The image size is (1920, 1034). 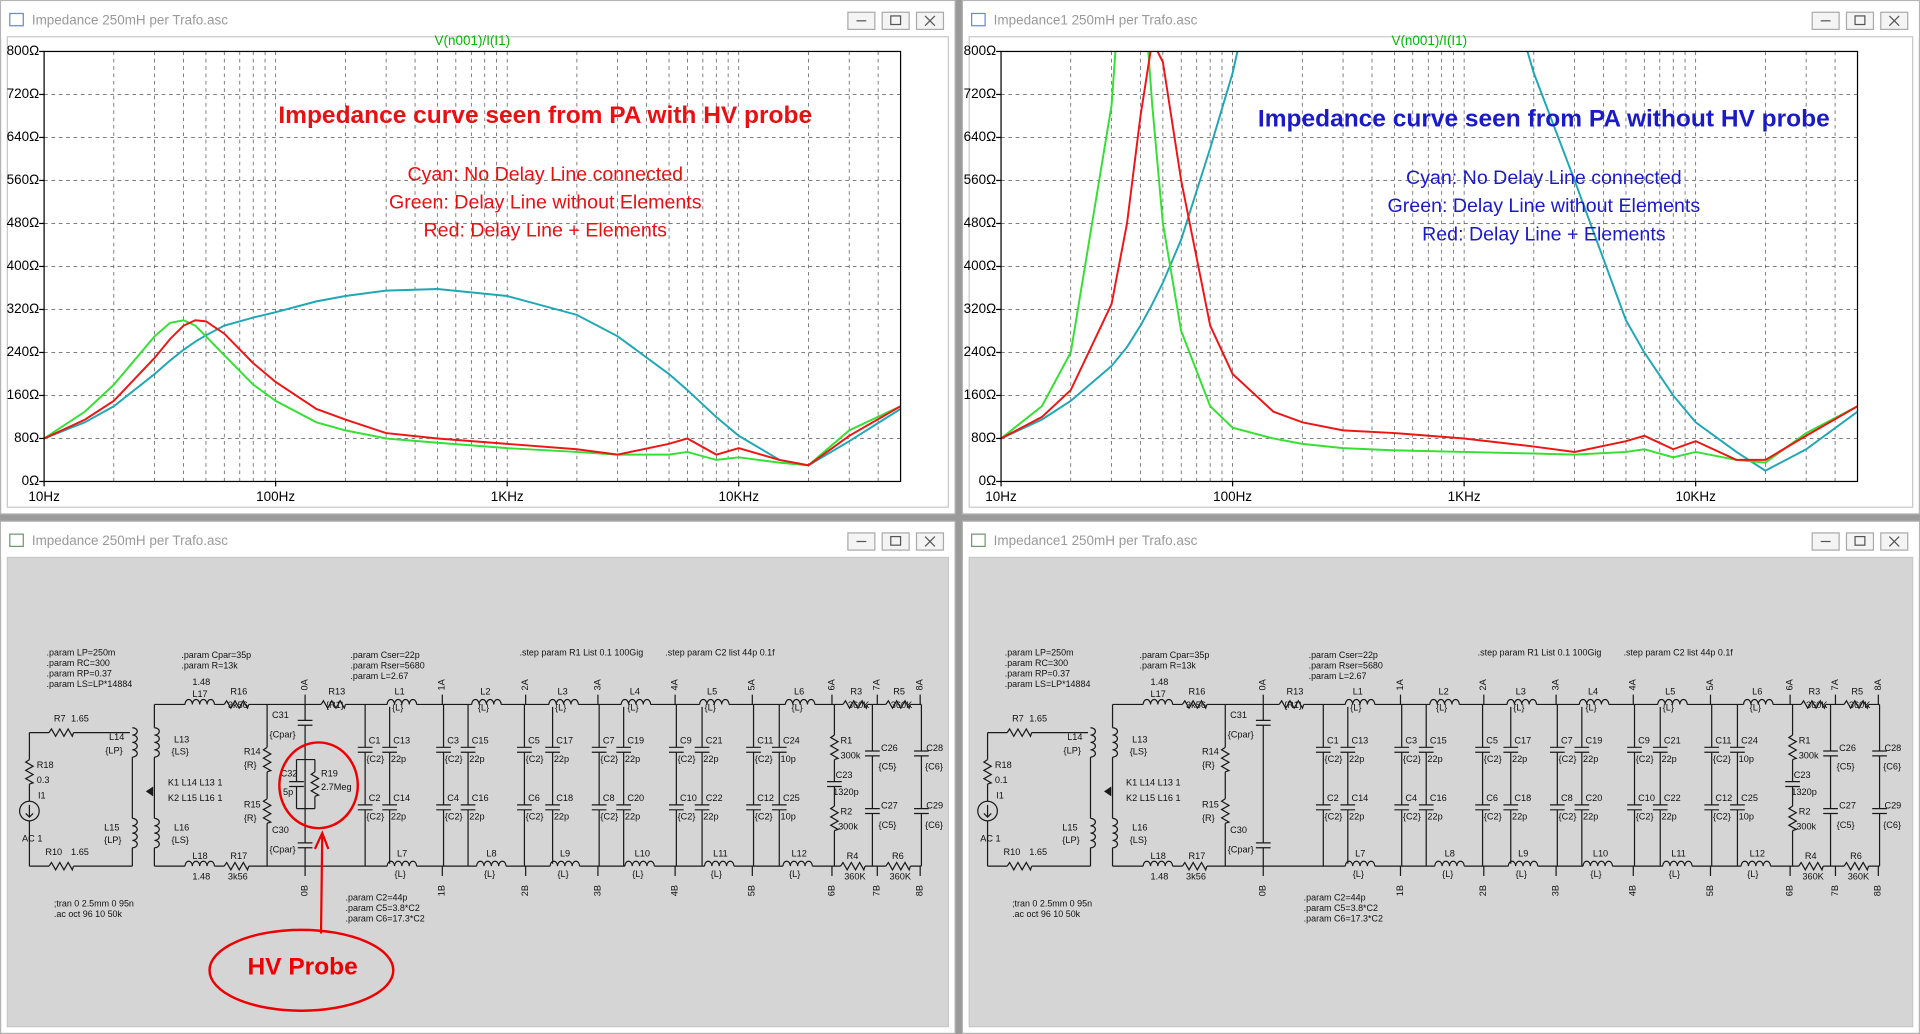 What do you see at coordinates (1343, 655) in the screenshot?
I see `spice-directive: .param Cser=22p` at bounding box center [1343, 655].